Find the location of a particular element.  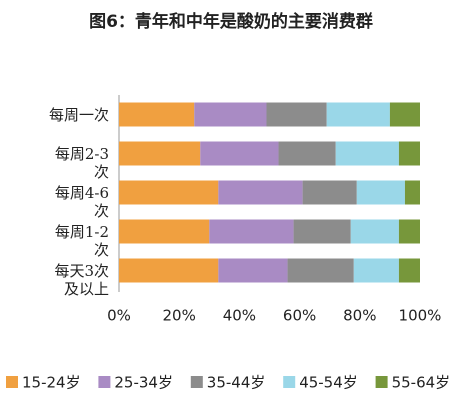

x-tick-label: 100% is located at coordinates (420, 316).